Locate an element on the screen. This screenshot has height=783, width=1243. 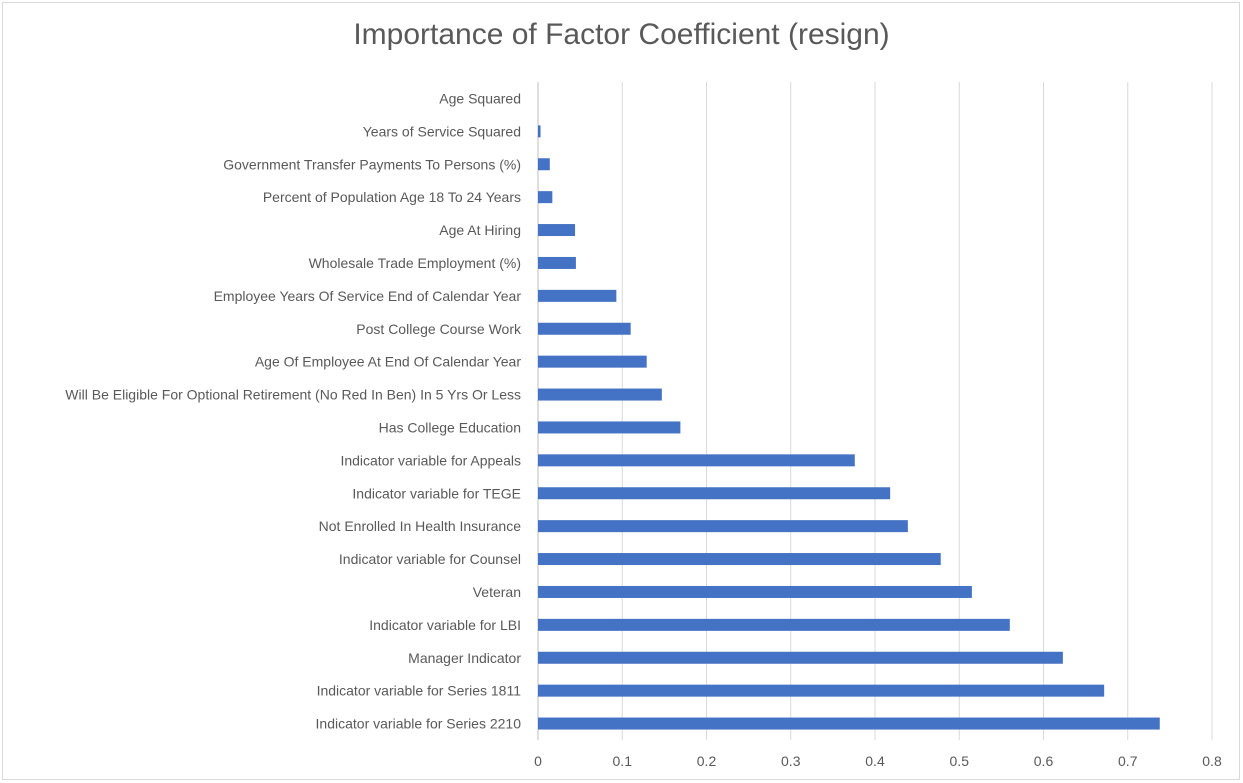
category-label: Not Enrolled In Health Insurance is located at coordinates (420, 526).